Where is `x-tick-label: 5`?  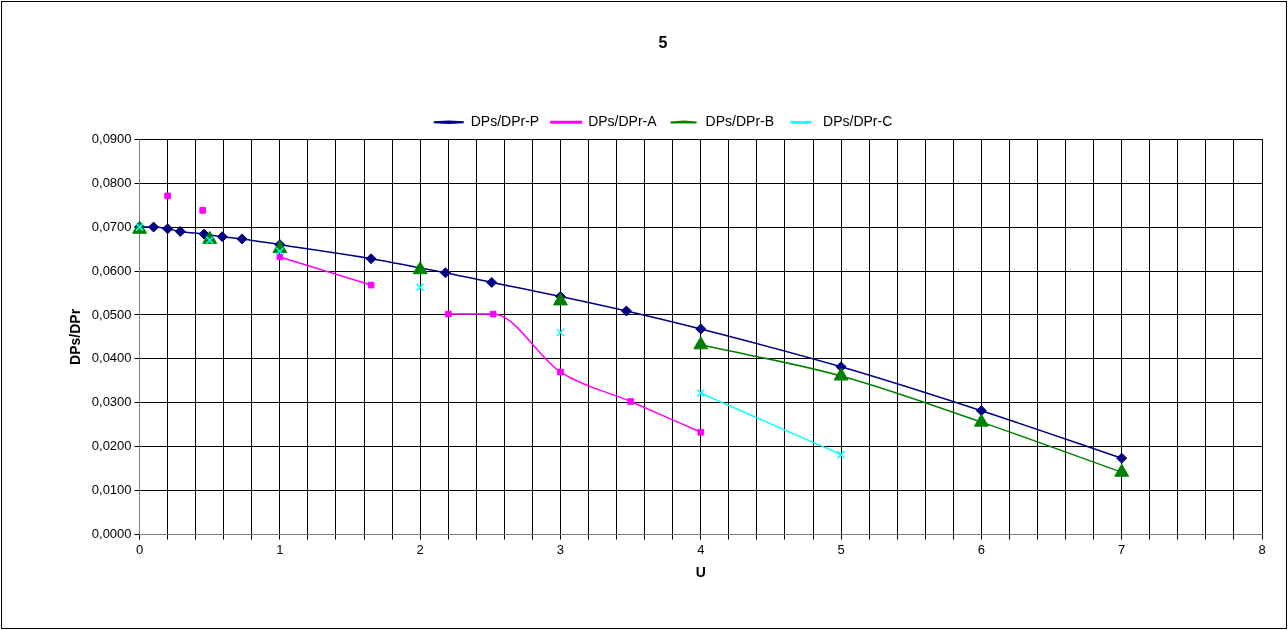
x-tick-label: 5 is located at coordinates (841, 549).